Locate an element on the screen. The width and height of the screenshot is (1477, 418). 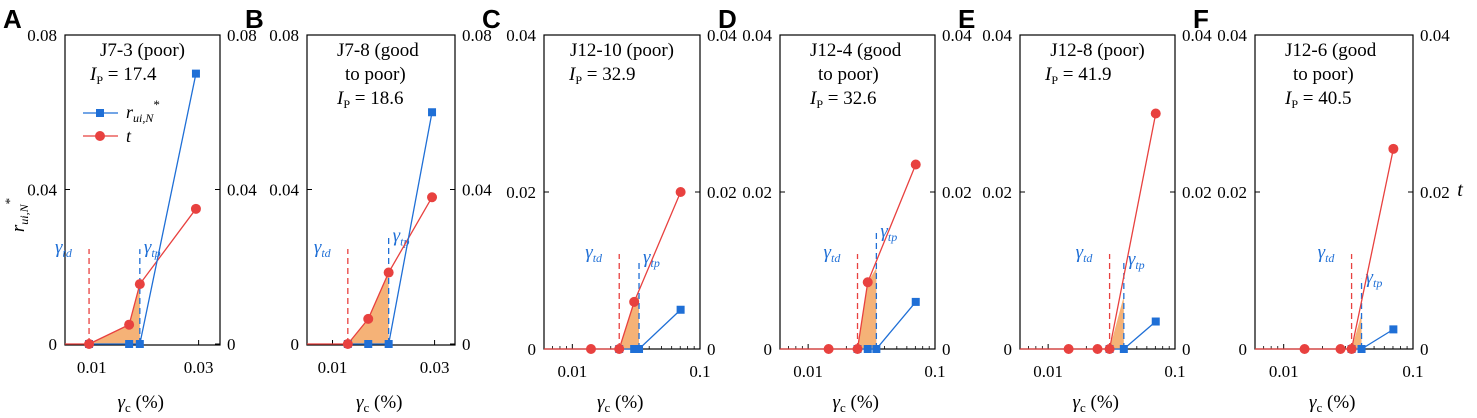
panel-letter: B is located at coordinates (254, 19).